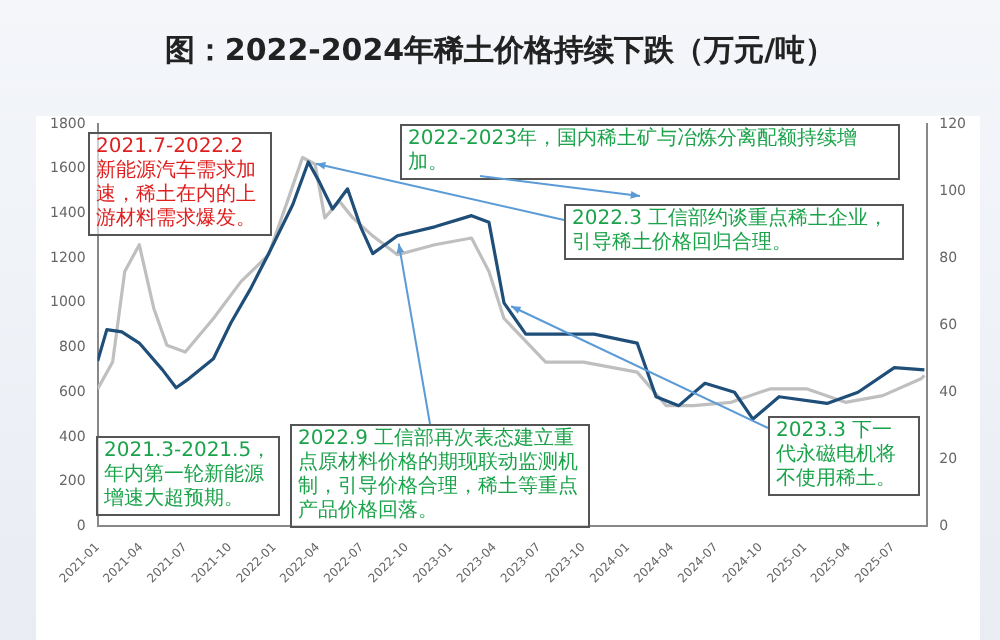 This screenshot has height=640, width=1000. I want to click on annotation: 2021.7-2022.2 新能源汽车需求加速，稀土在内的上游材料需求爆发。, so click(180, 184).